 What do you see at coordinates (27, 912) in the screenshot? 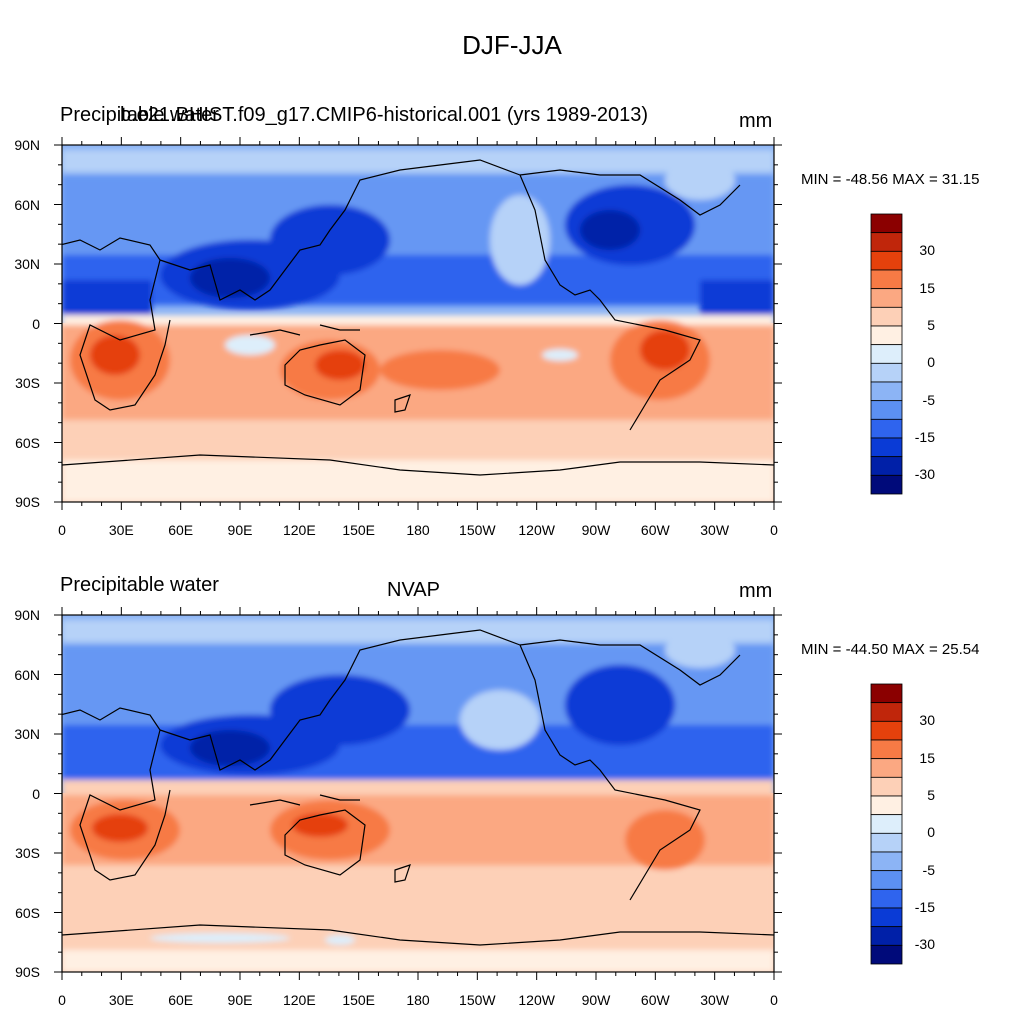
I see `panel2-lat-tick-label: 60S` at bounding box center [27, 912].